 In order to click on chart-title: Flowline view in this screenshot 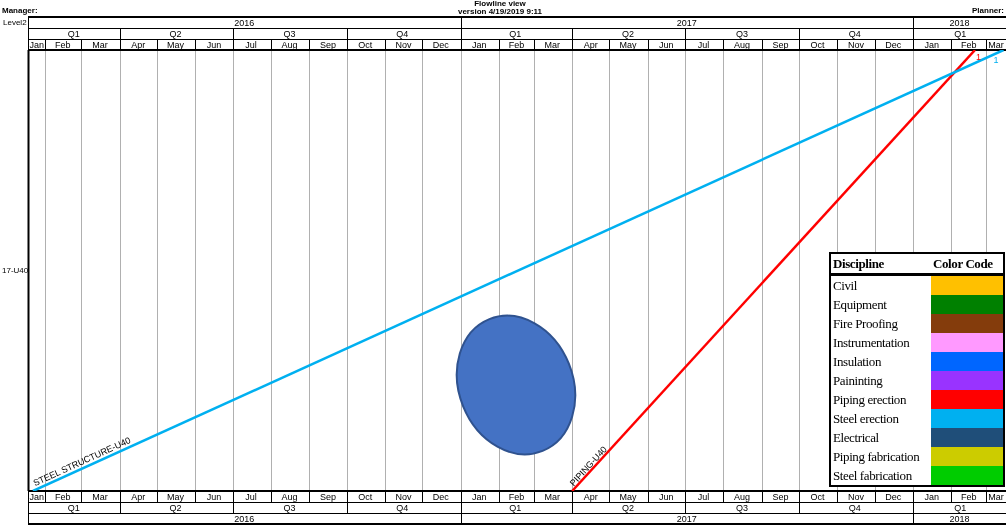, I will do `click(500, 4)`.